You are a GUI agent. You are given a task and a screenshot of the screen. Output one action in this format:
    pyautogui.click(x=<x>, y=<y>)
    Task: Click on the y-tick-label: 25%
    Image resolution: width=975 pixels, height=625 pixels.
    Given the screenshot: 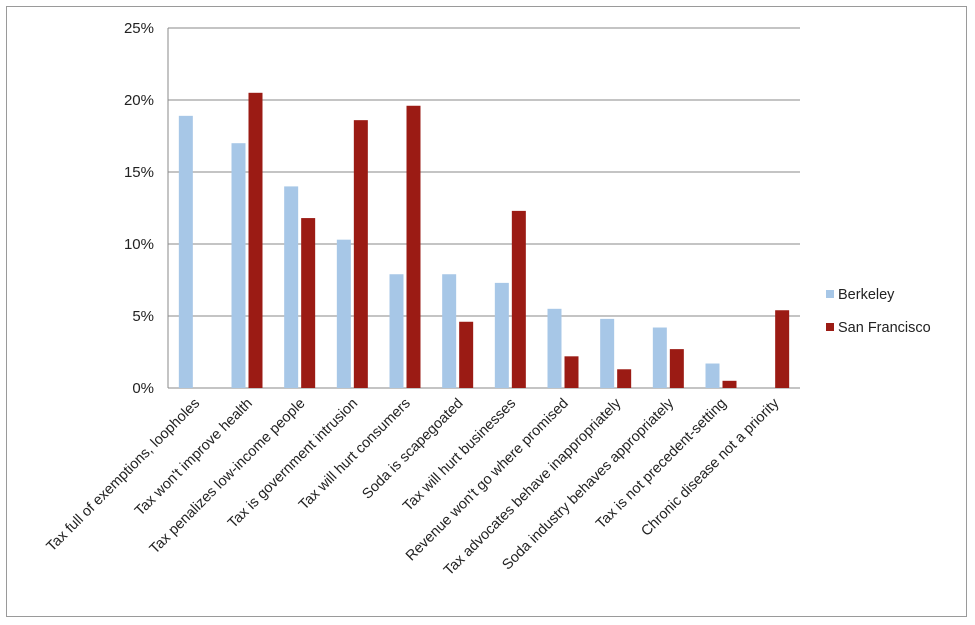 What is the action you would take?
    pyautogui.click(x=139, y=28)
    